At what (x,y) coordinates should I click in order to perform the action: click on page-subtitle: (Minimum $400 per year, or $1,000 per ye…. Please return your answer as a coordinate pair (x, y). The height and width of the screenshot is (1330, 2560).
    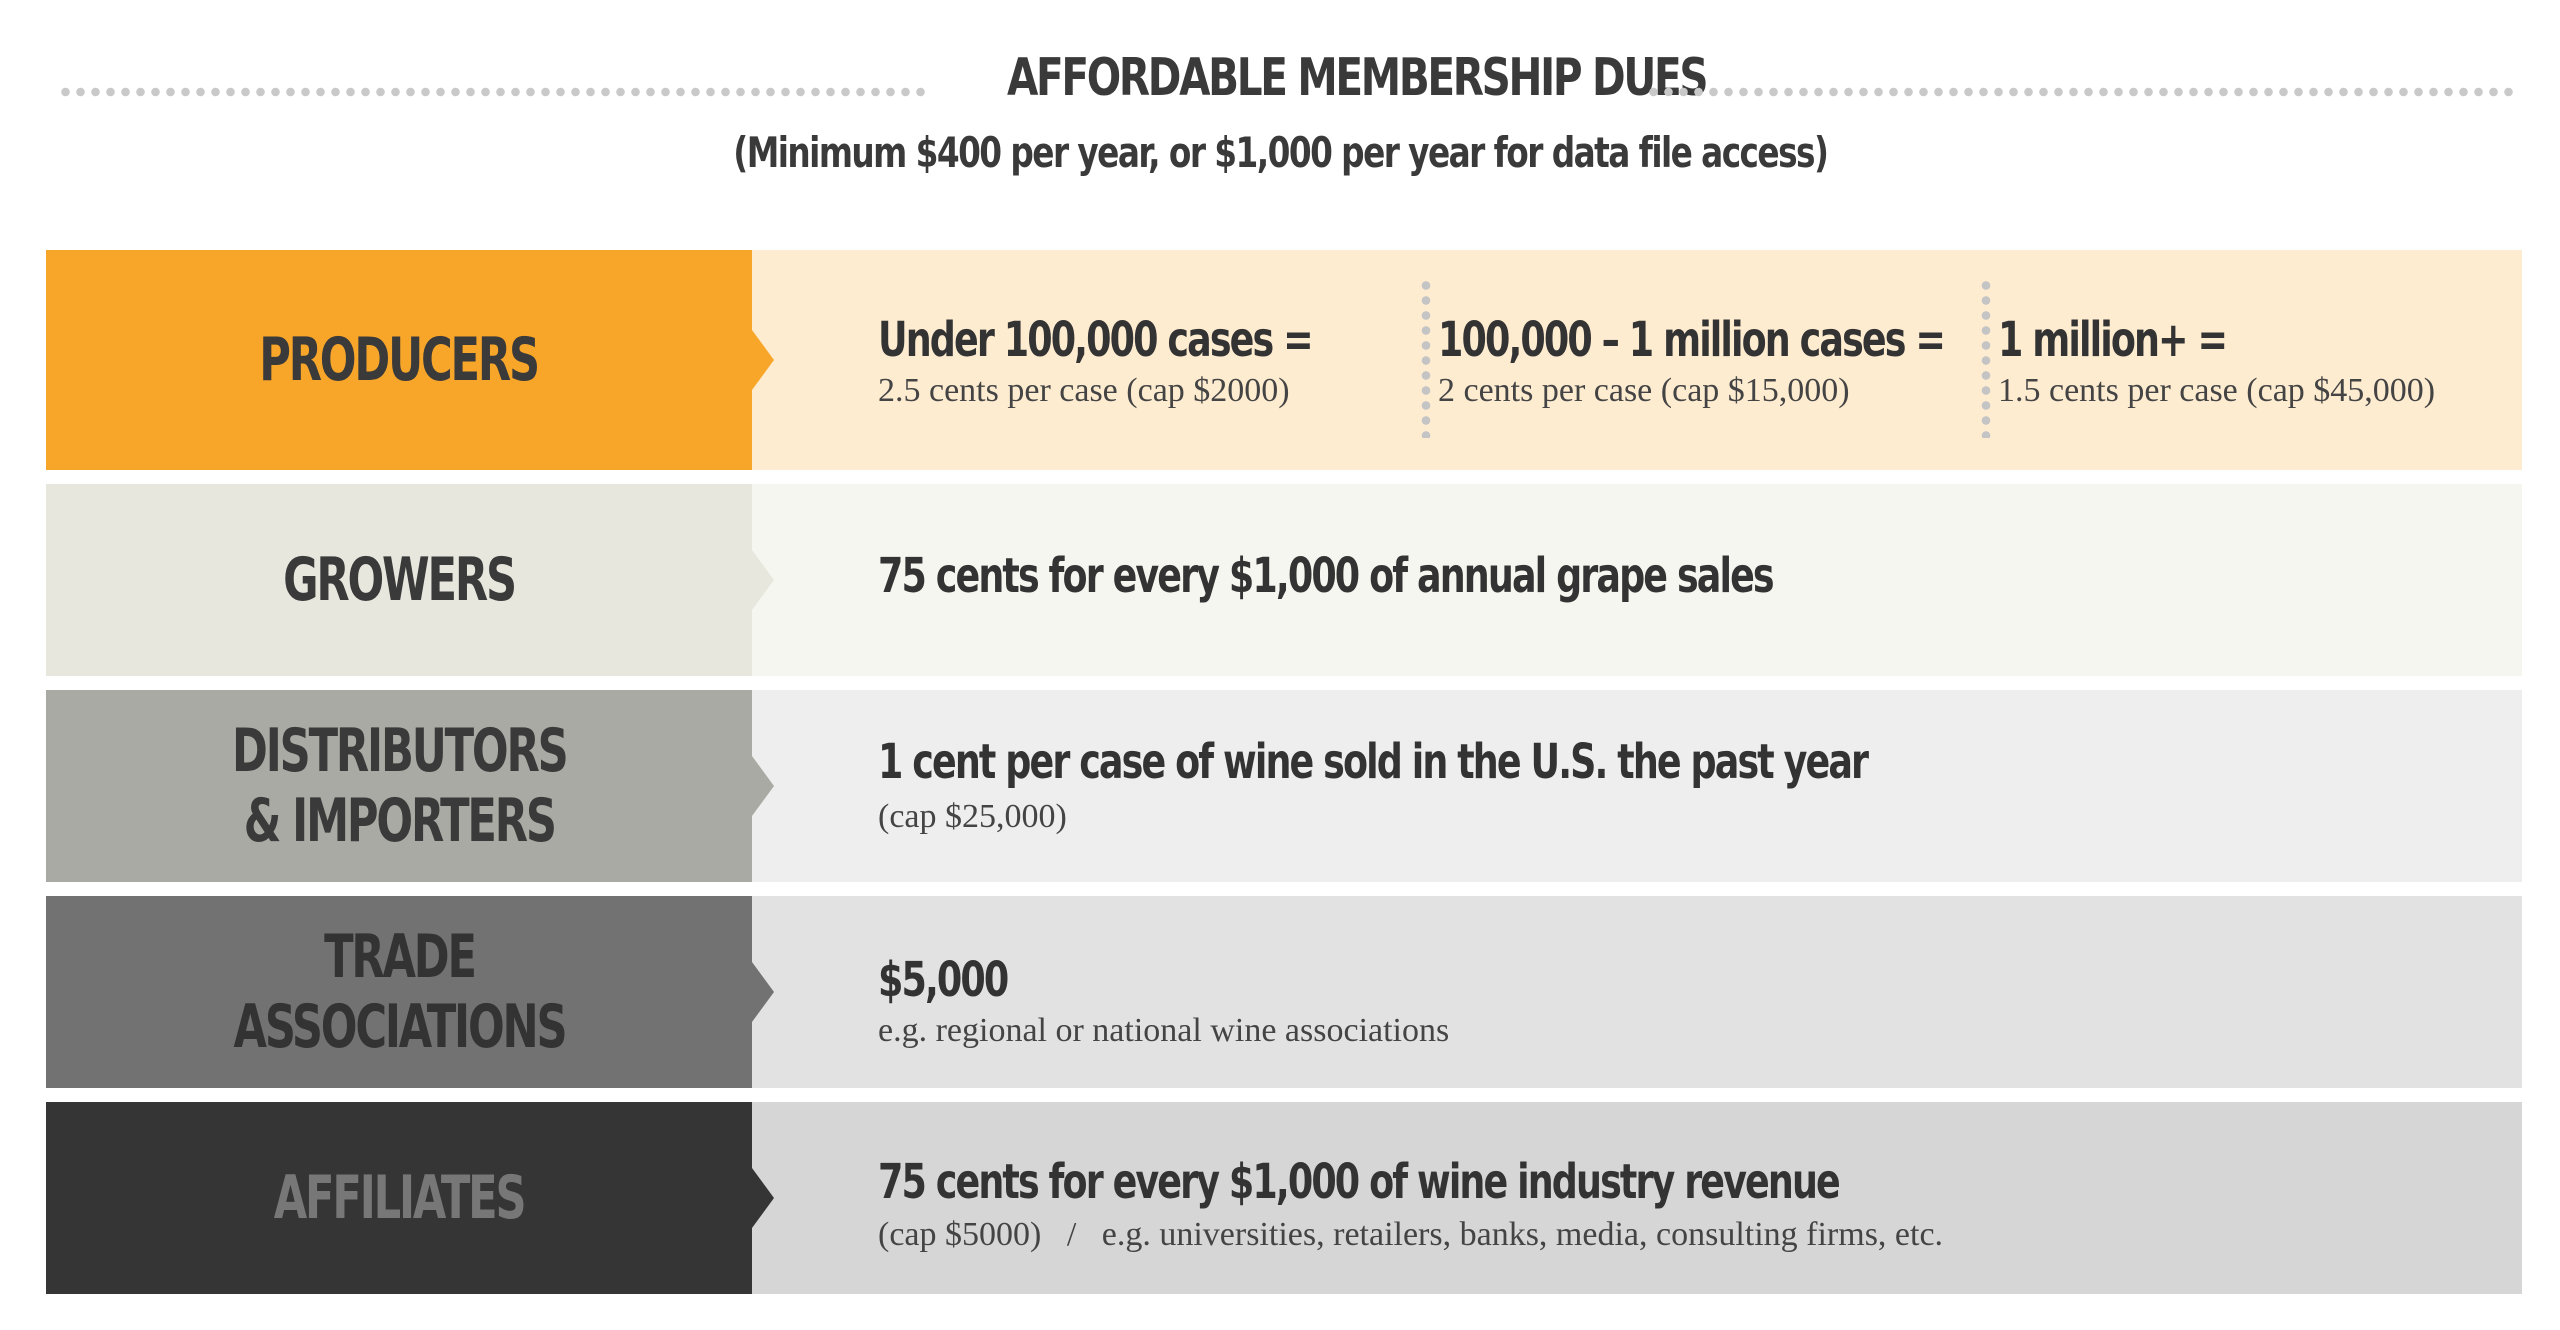
    Looking at the image, I should click on (1280, 152).